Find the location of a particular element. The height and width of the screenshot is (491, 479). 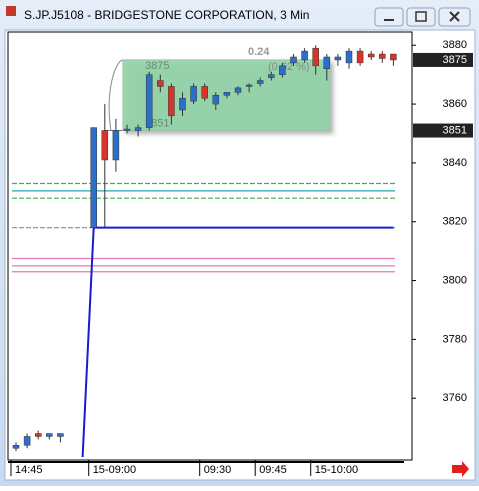

marker-price-label: 3851 is located at coordinates (455, 130).